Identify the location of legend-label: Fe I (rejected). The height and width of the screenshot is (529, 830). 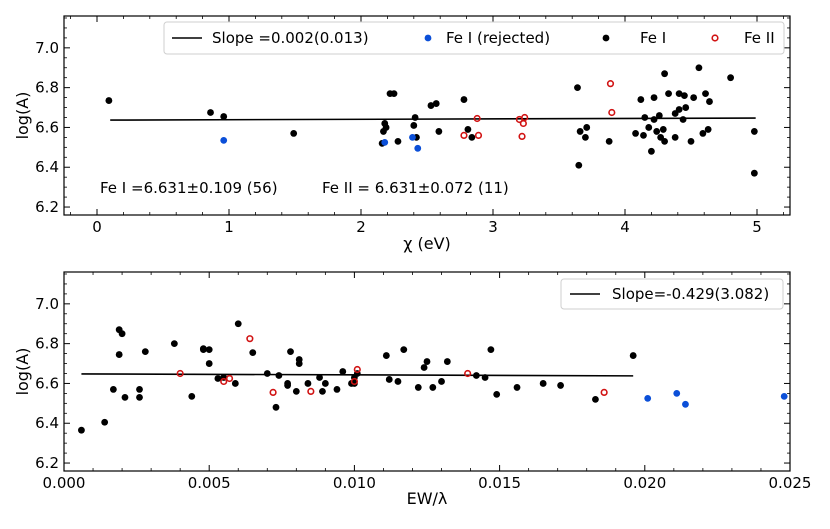
(498, 38).